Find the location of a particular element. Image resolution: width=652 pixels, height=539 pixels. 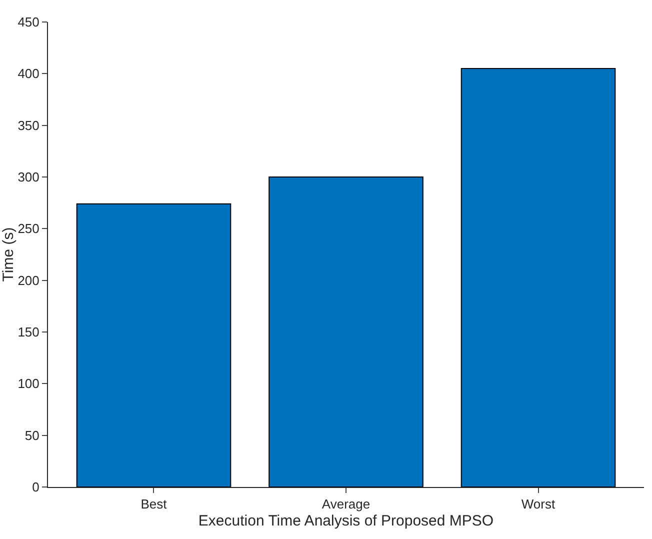

x-tick-label: Average is located at coordinates (346, 504).